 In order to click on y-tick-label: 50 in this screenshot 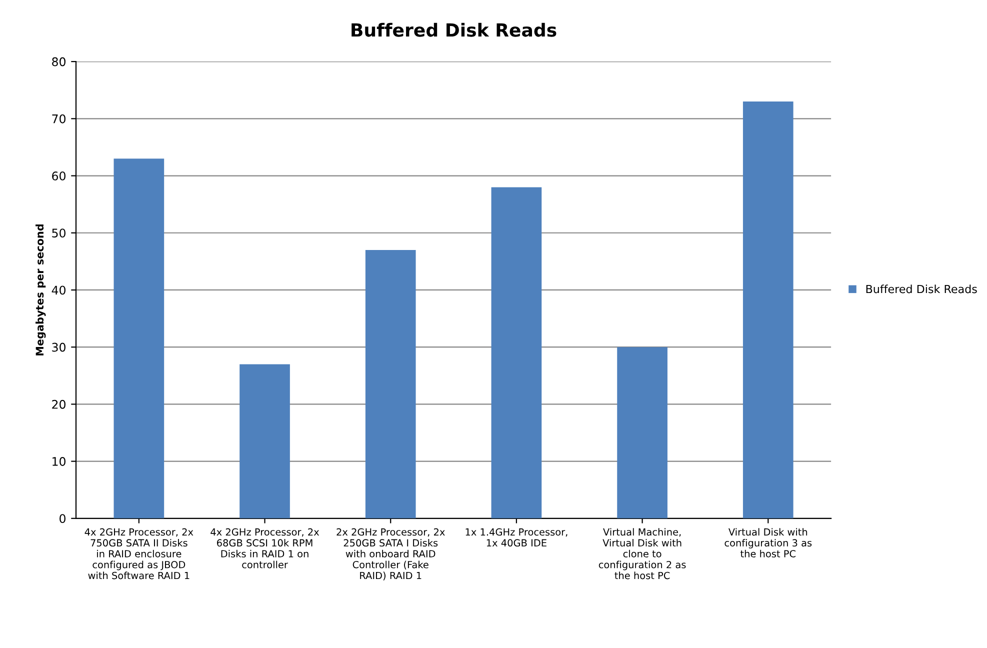, I will do `click(59, 233)`.